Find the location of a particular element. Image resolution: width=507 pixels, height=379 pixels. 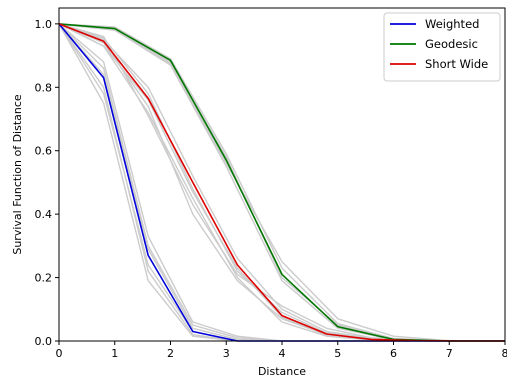

y-axis-ticks: 0.0 0.2 0.4 0.6 0.8 1.0 is located at coordinates (47, 183).